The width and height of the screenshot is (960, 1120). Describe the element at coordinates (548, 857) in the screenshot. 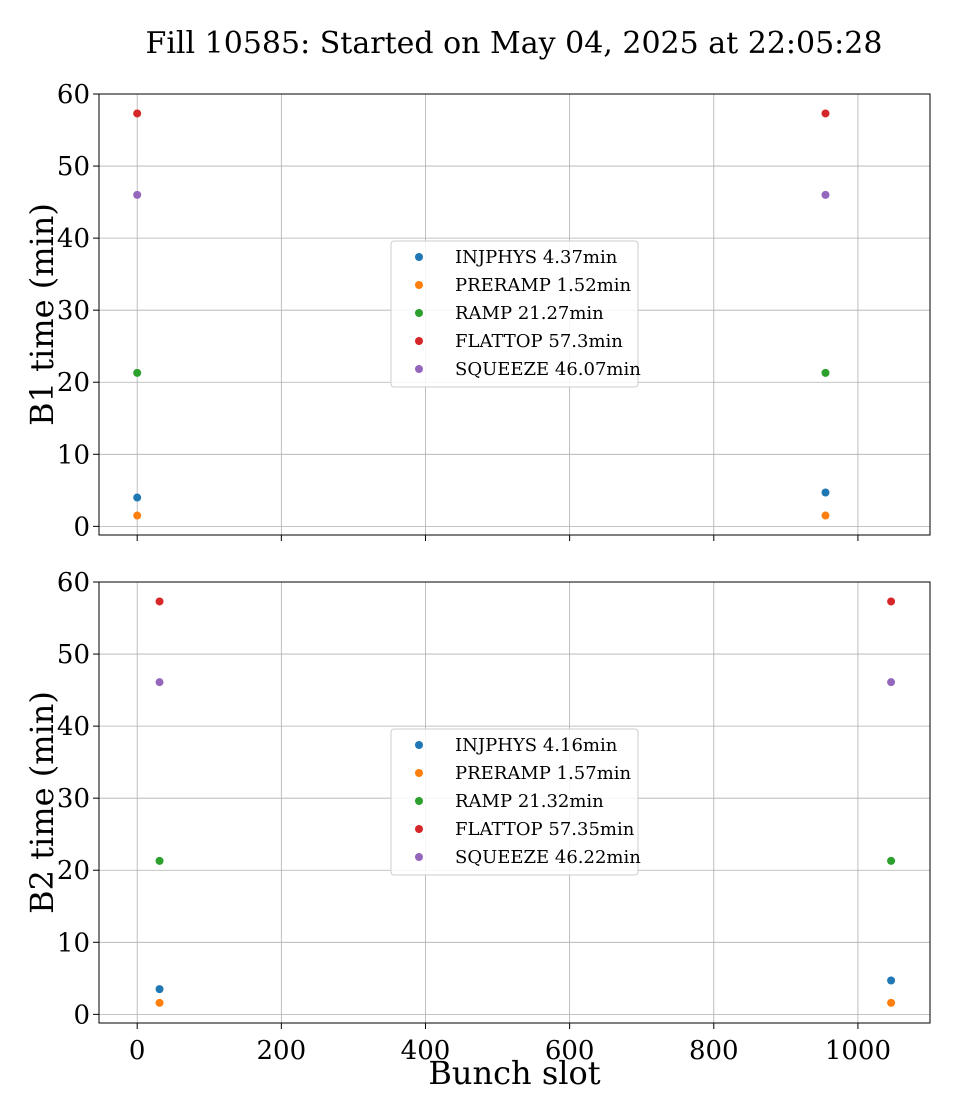

I see `legend-label: SQUEEZE 46.22min` at that location.